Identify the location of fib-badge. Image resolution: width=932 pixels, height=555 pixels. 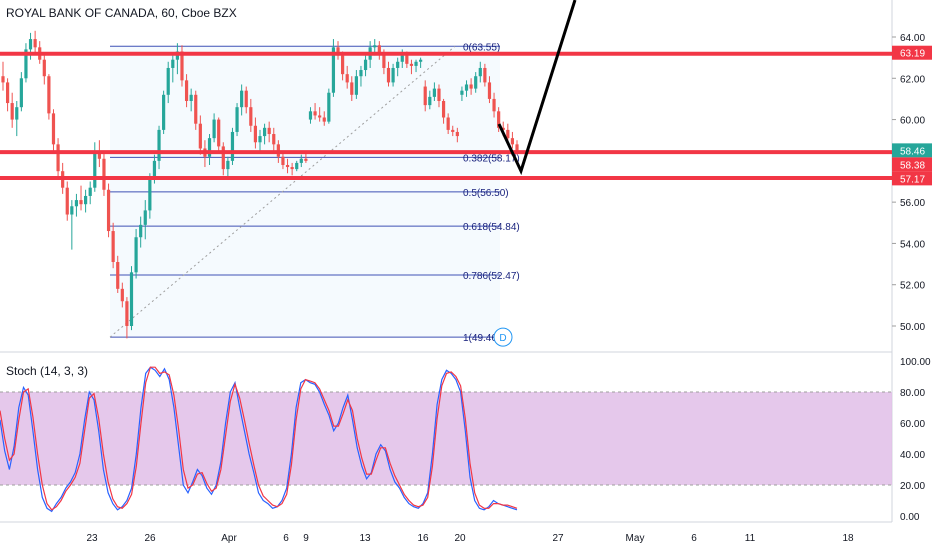
(503, 337).